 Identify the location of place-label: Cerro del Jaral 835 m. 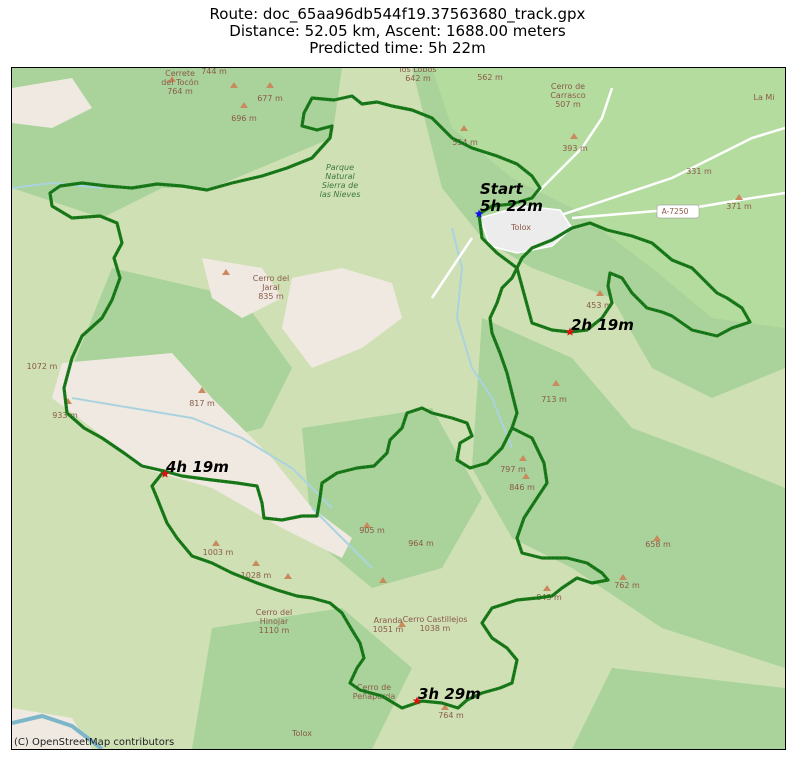
(271, 287).